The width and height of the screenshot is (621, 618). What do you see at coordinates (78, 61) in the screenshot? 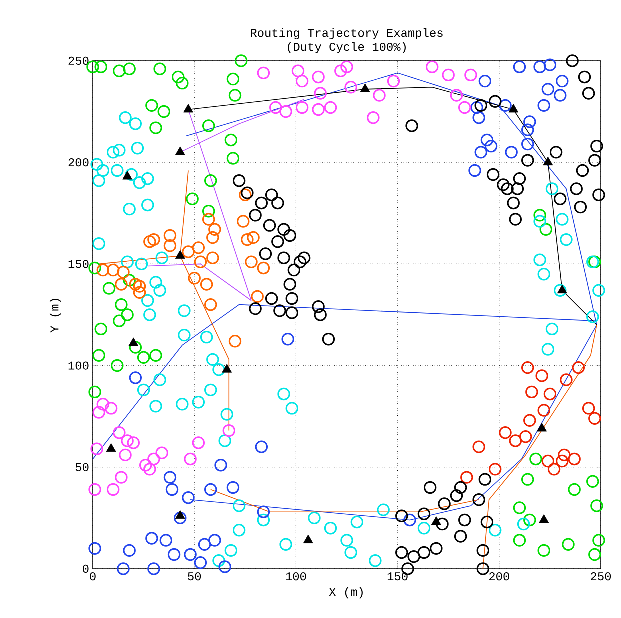
I see `y-tick-label: 250` at bounding box center [78, 61].